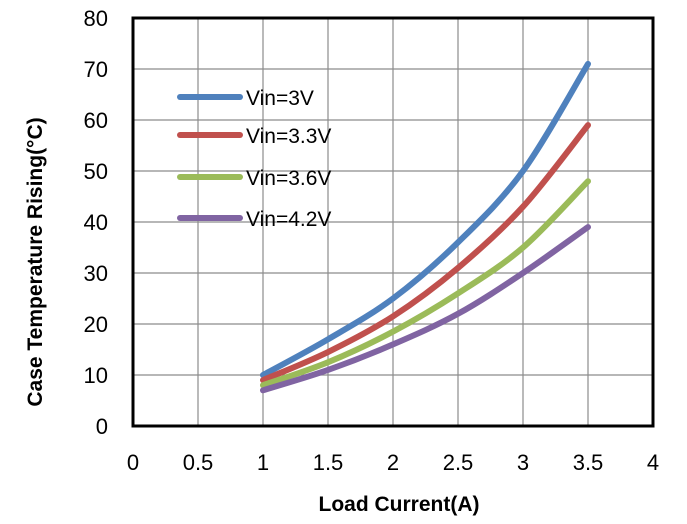 The height and width of the screenshot is (524, 687). Describe the element at coordinates (96, 120) in the screenshot. I see `y-tick-label: 60` at that location.